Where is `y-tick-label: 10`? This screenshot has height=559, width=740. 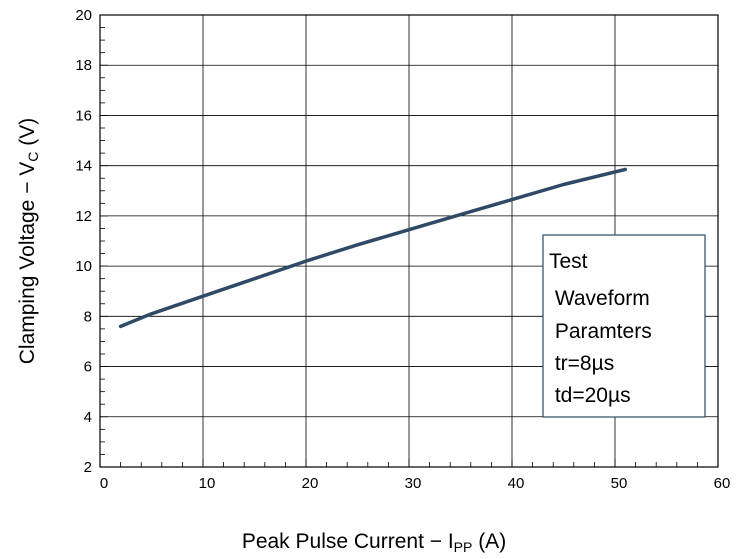
y-tick-label: 10 is located at coordinates (83, 266).